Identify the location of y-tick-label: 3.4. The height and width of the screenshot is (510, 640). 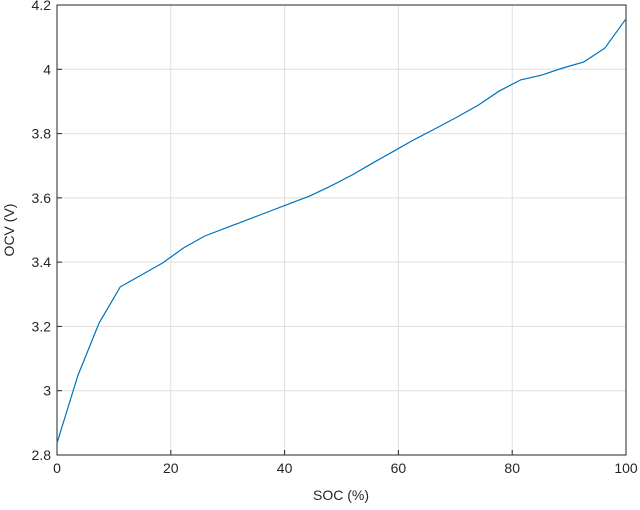
(42, 262).